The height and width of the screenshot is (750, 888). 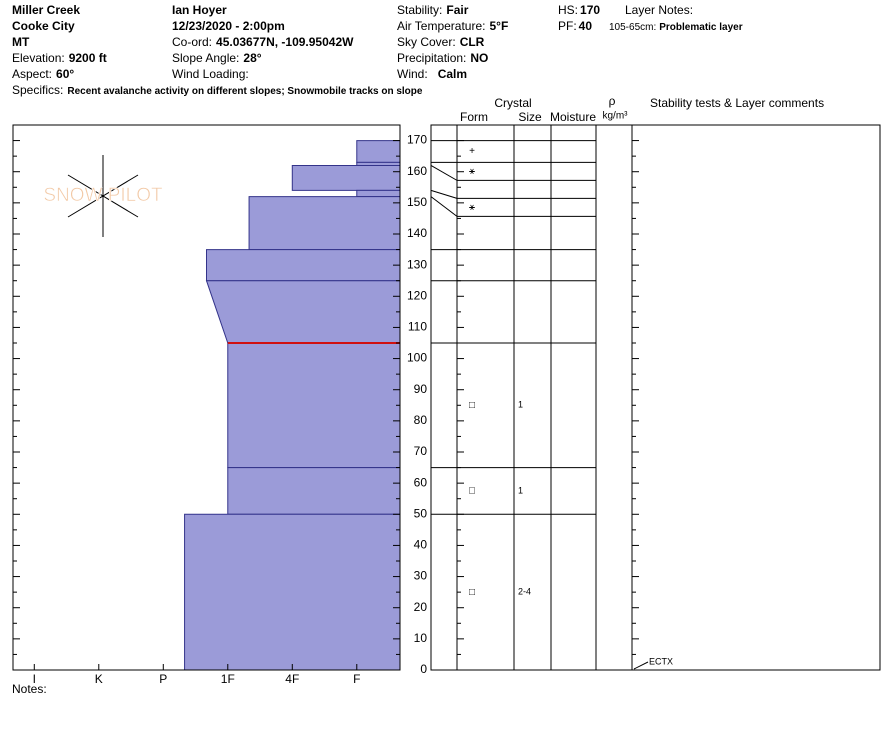 I want to click on value: Fair, so click(x=457, y=10).